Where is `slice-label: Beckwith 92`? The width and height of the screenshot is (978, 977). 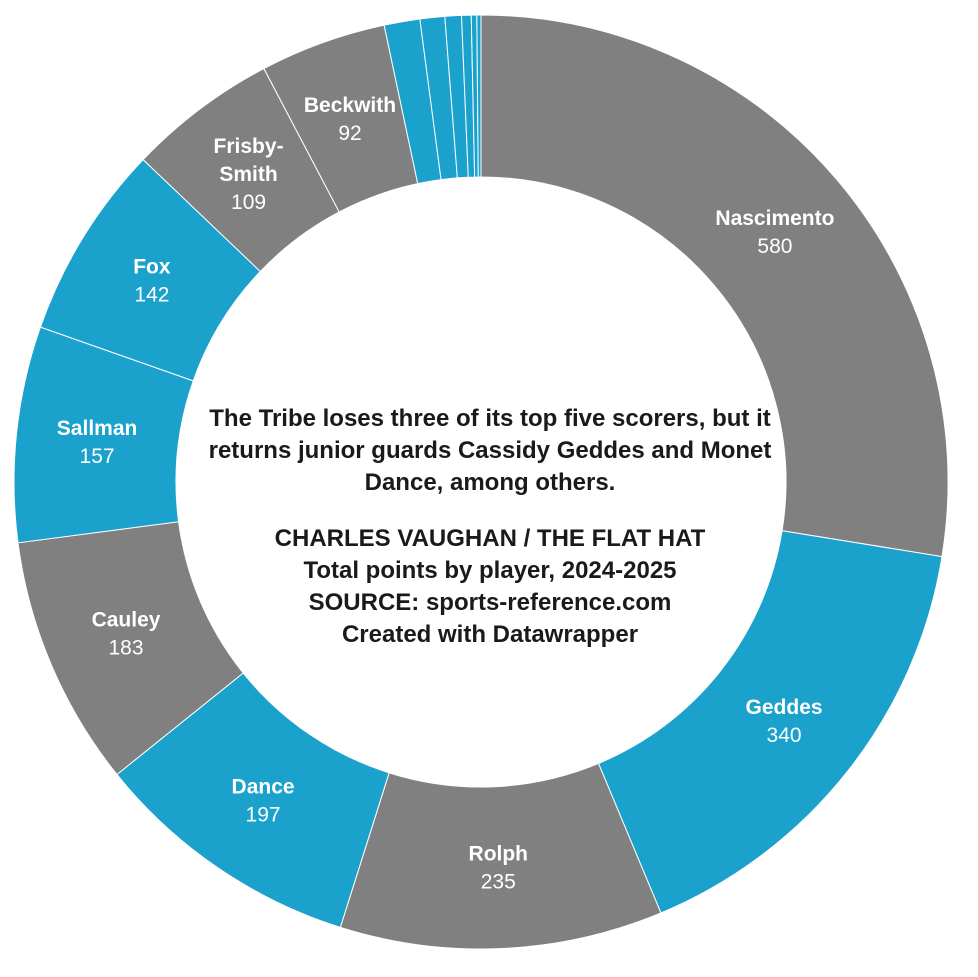 slice-label: Beckwith 92 is located at coordinates (350, 119).